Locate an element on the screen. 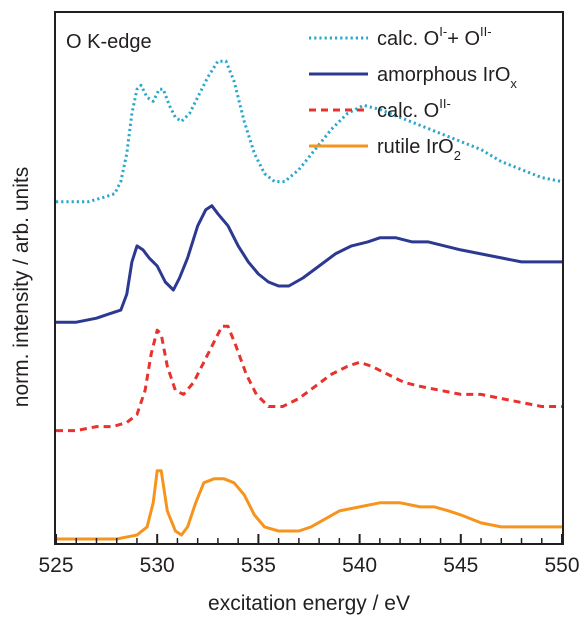 Image resolution: width=585 pixels, height=624 pixels. legend-label-4: rutile IrO2 is located at coordinates (419, 149).